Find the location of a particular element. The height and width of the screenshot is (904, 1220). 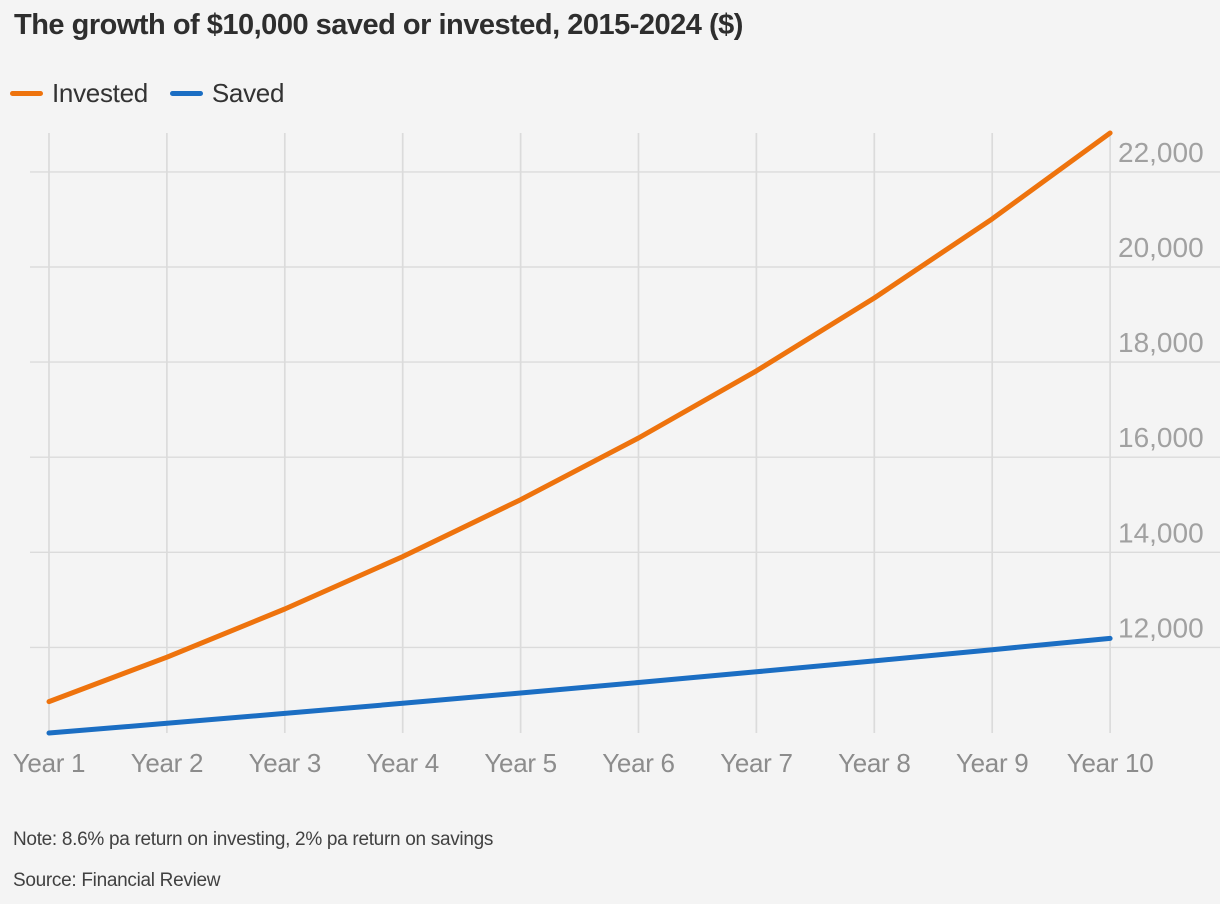

chart-source: Source: Financial Review is located at coordinates (117, 880).